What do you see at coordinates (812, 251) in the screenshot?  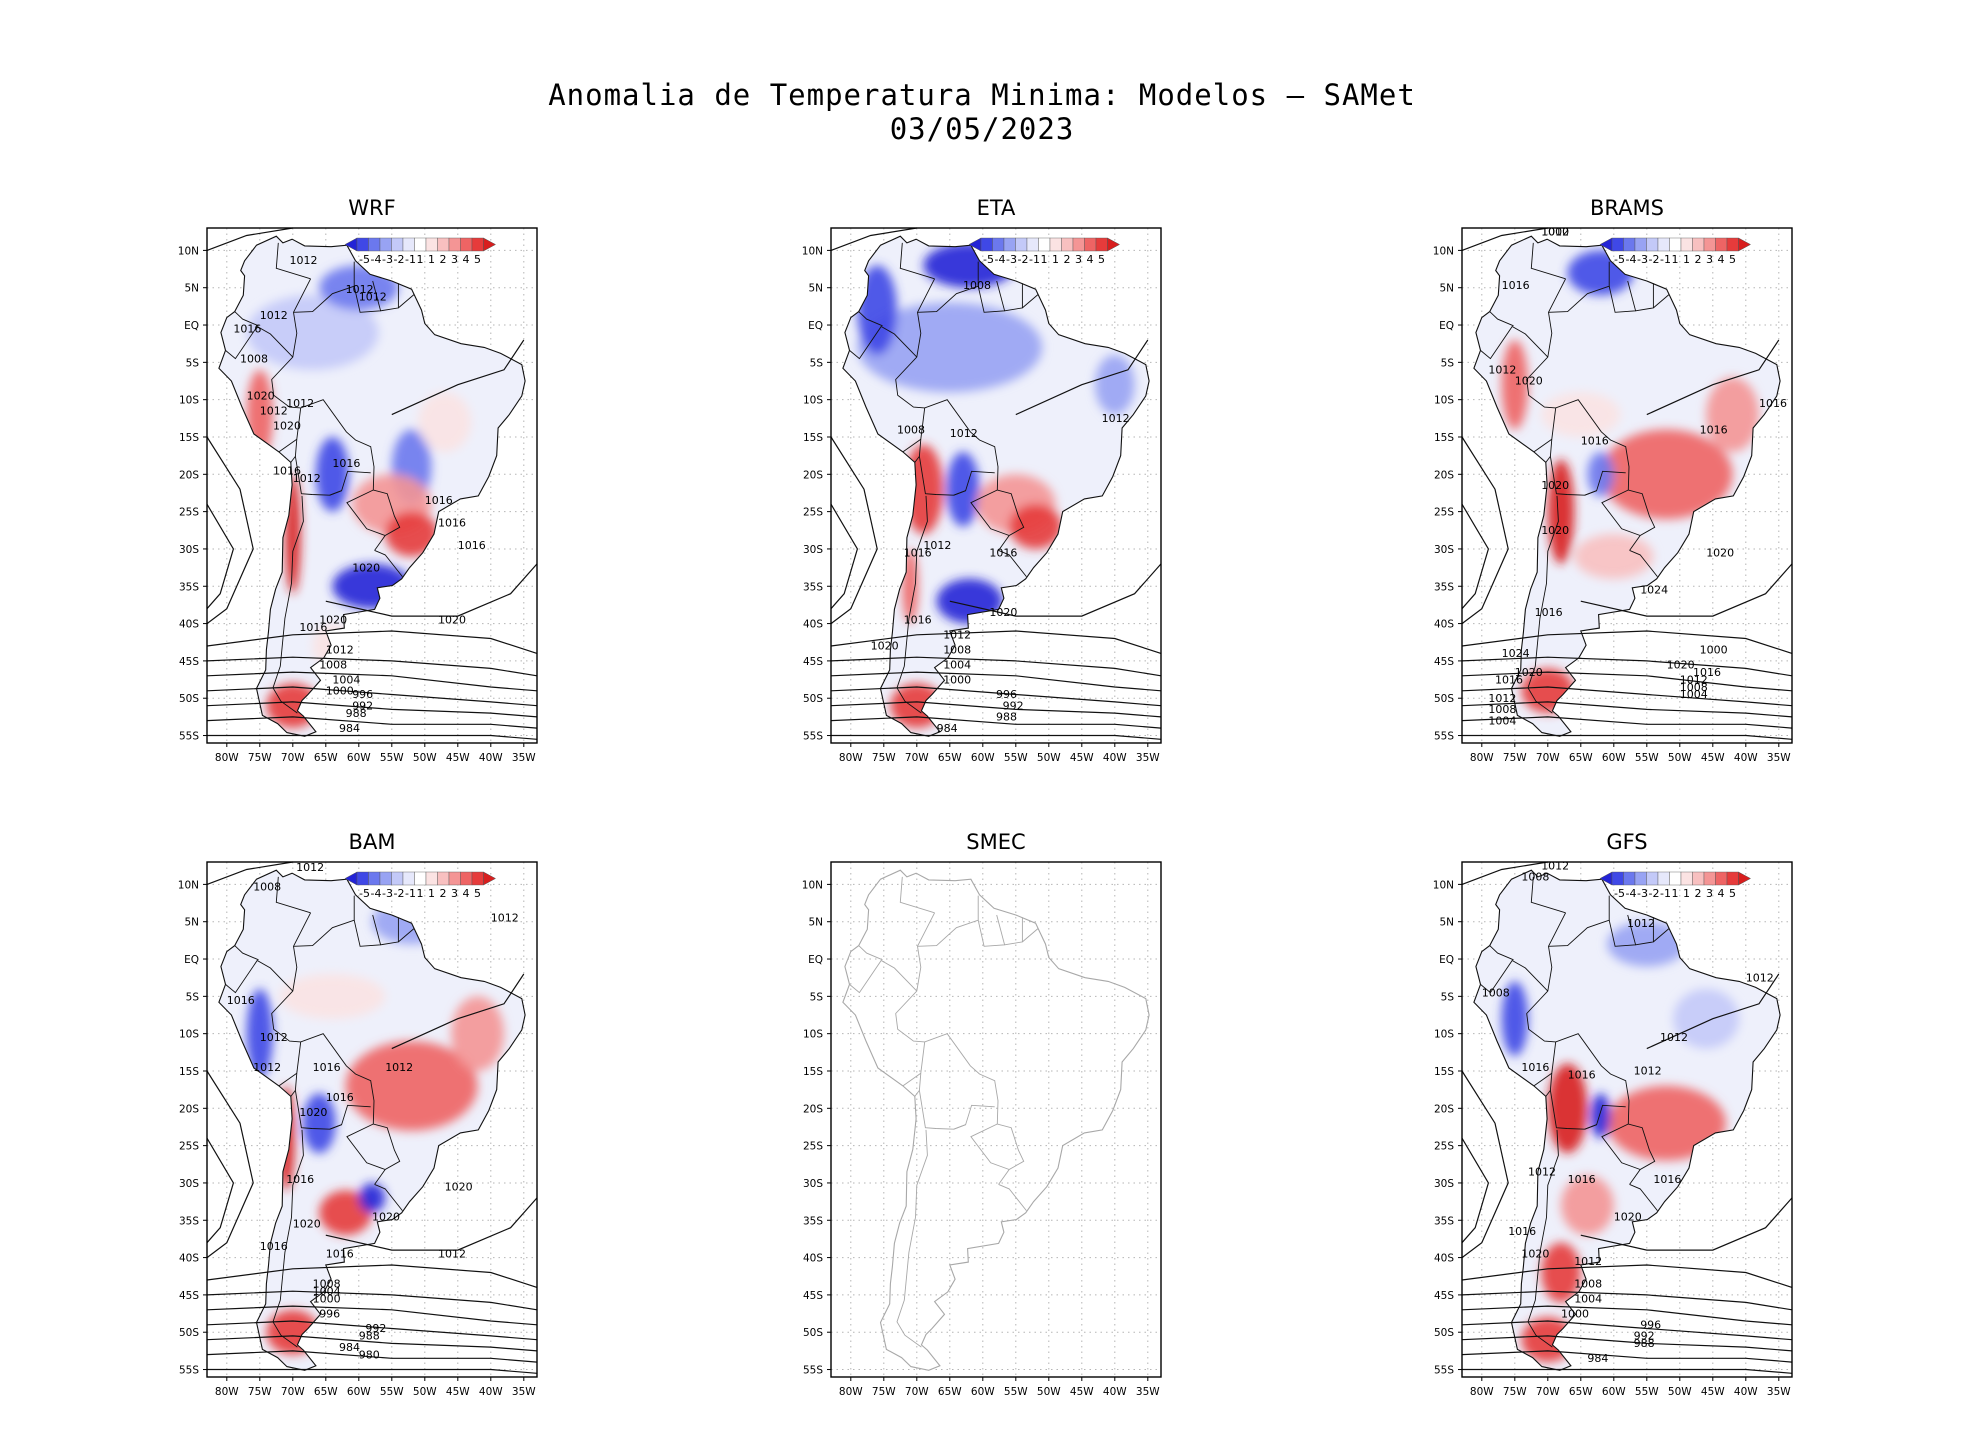 I see `lat-tick-label: 10N` at bounding box center [812, 251].